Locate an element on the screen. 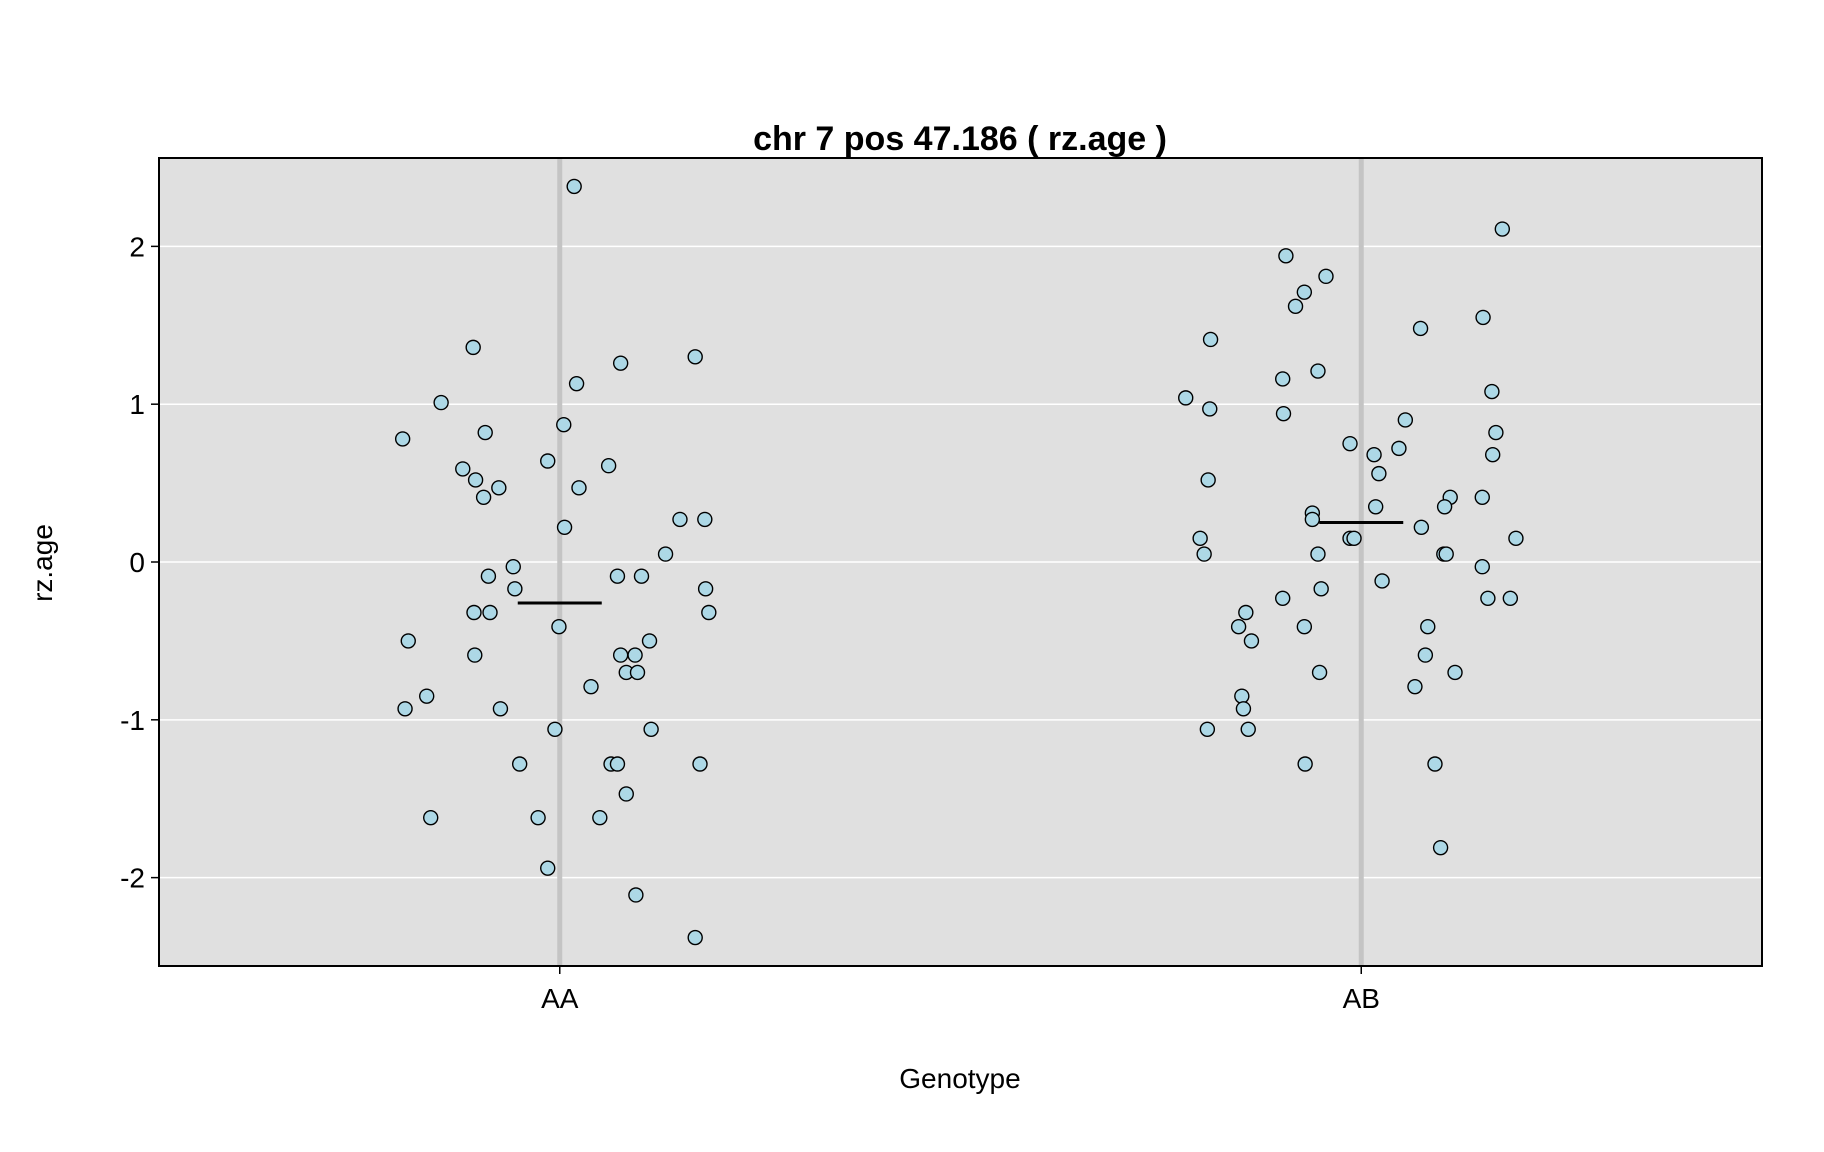 The image size is (1824, 1152). y-axis-label: rz.age is located at coordinates (42, 563).